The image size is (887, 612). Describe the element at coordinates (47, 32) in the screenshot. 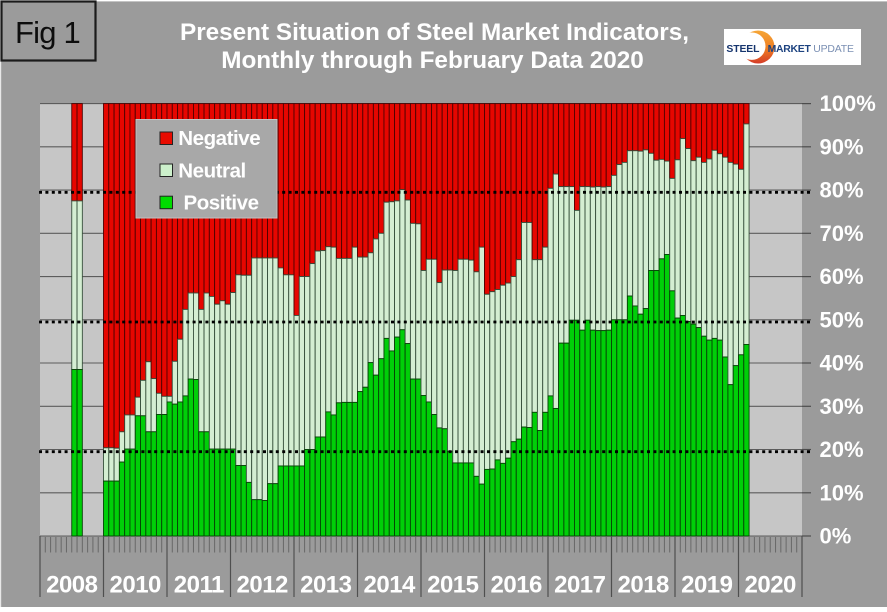

I see `svg-text: Fig 1` at that location.